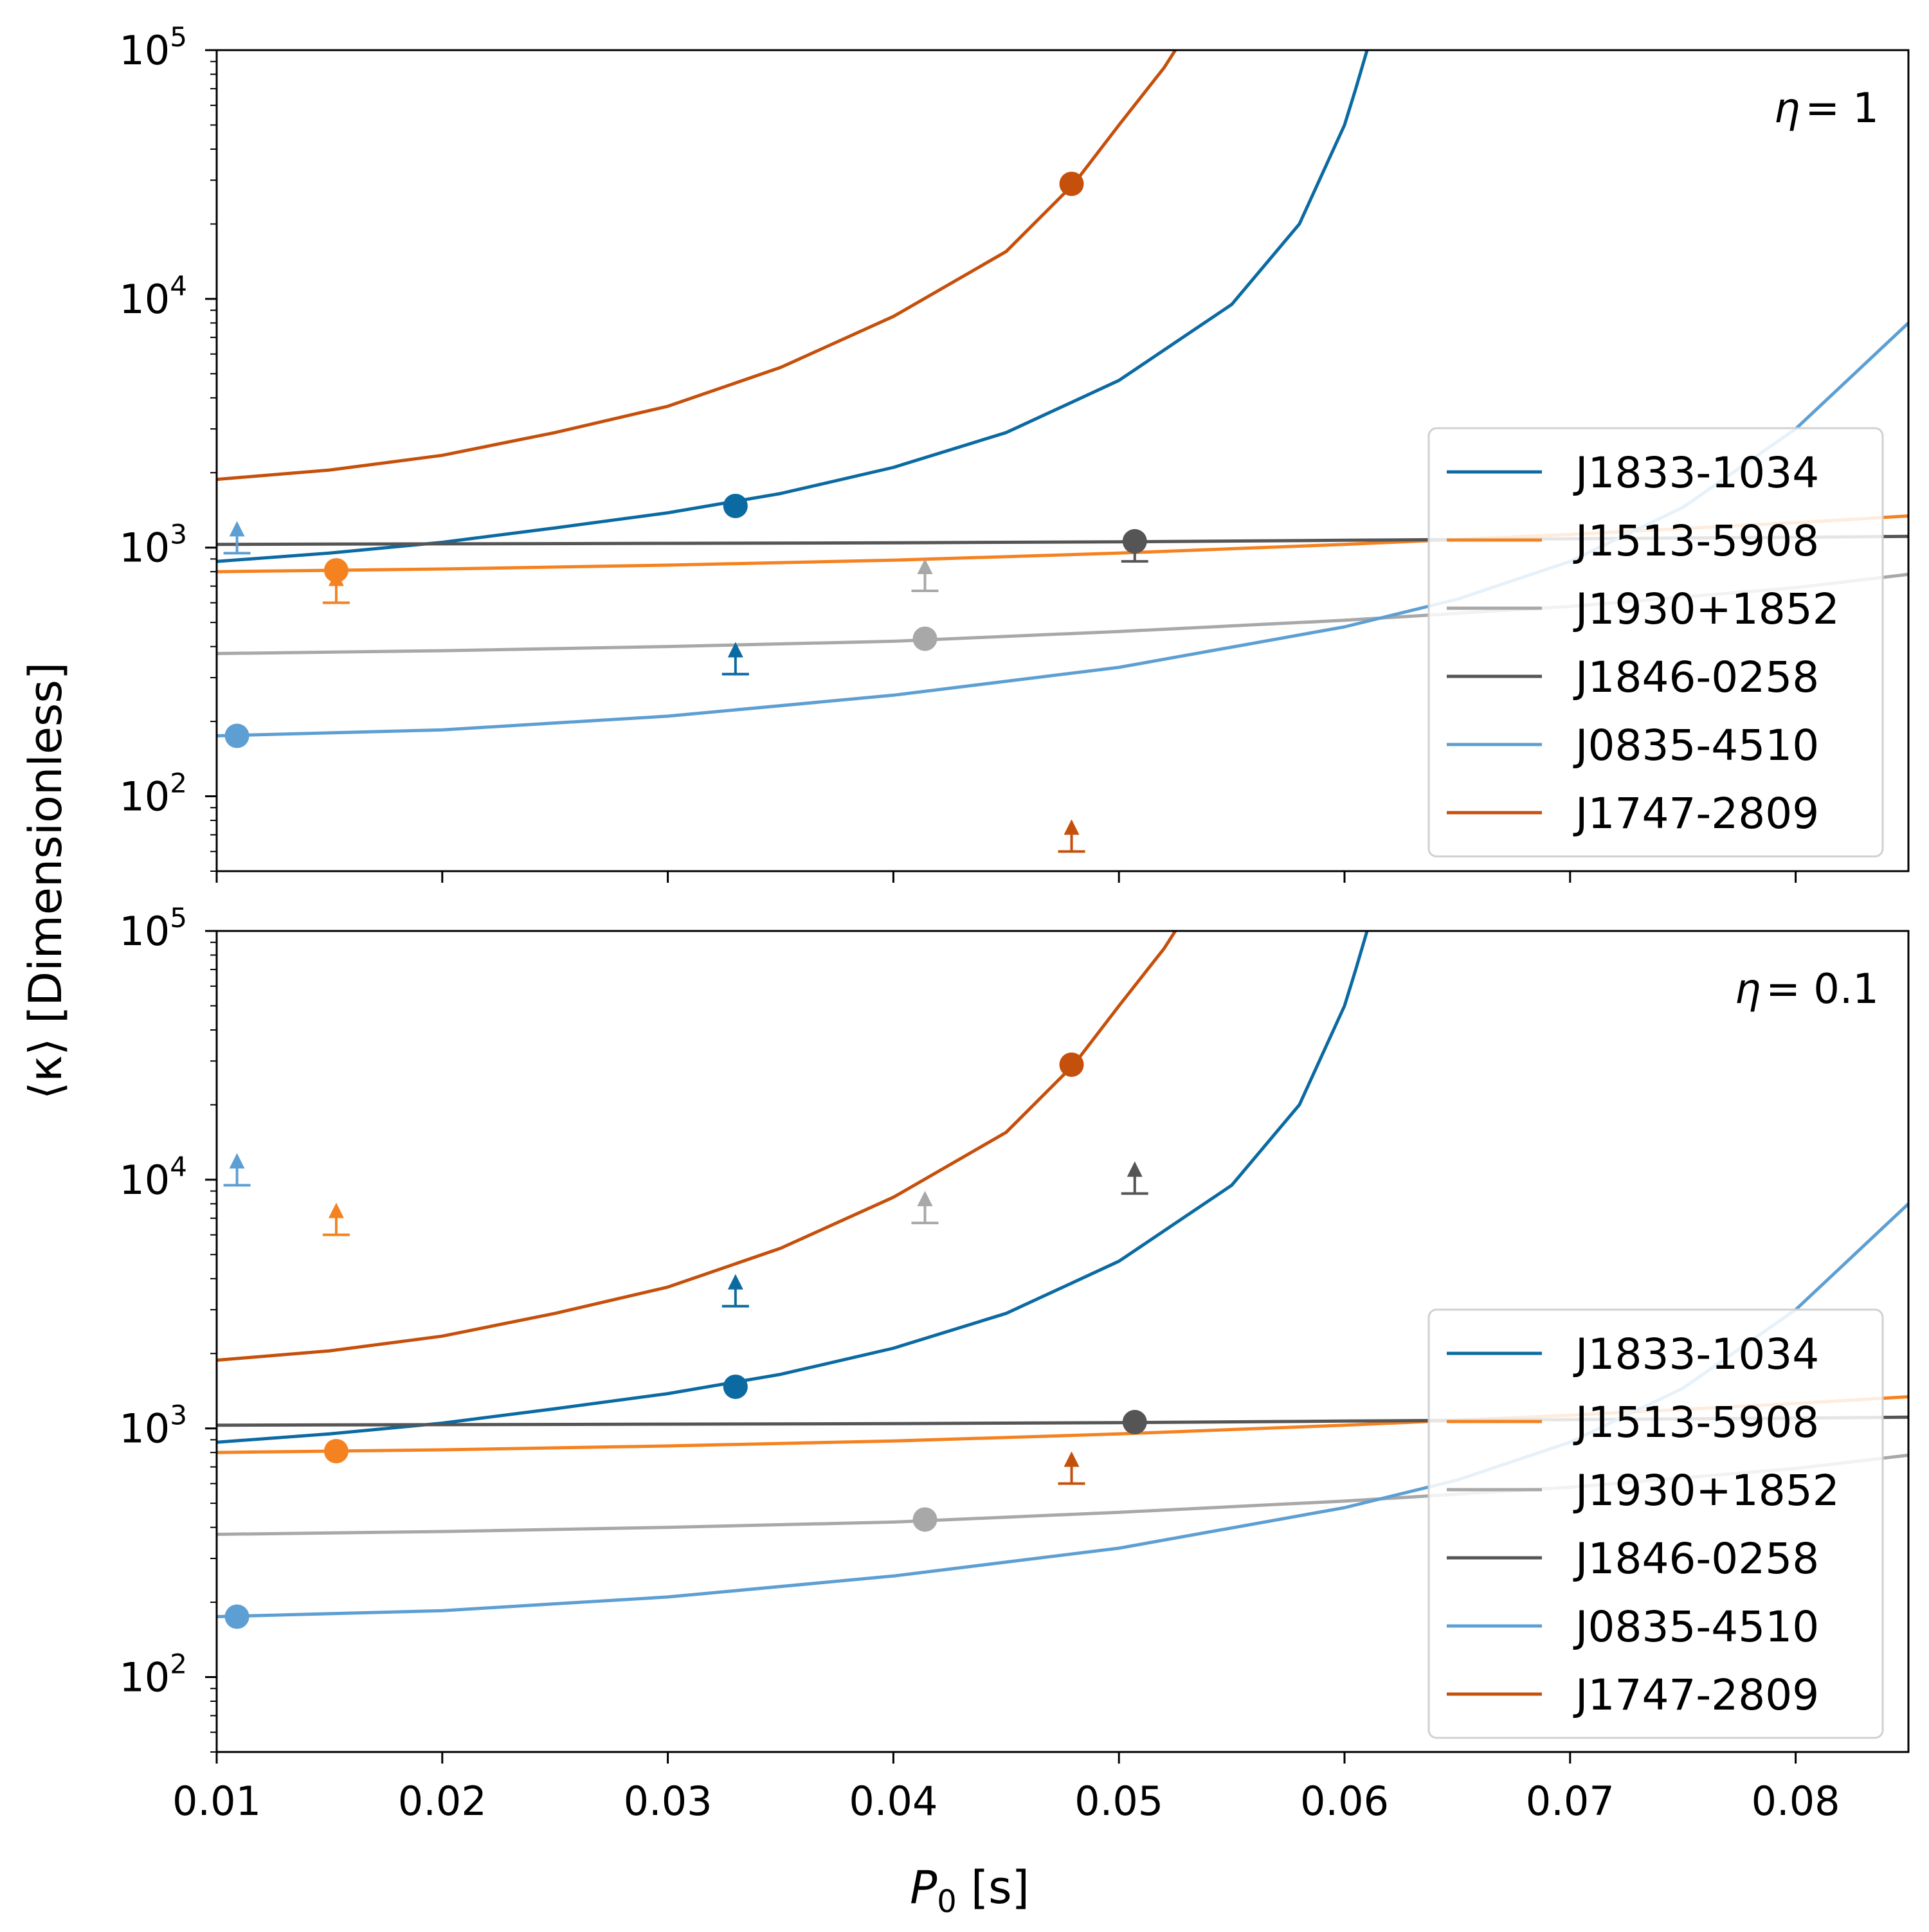 The image size is (1929, 1932). What do you see at coordinates (1344, 1801) in the screenshot?
I see `x-tick-label: 0.06` at bounding box center [1344, 1801].